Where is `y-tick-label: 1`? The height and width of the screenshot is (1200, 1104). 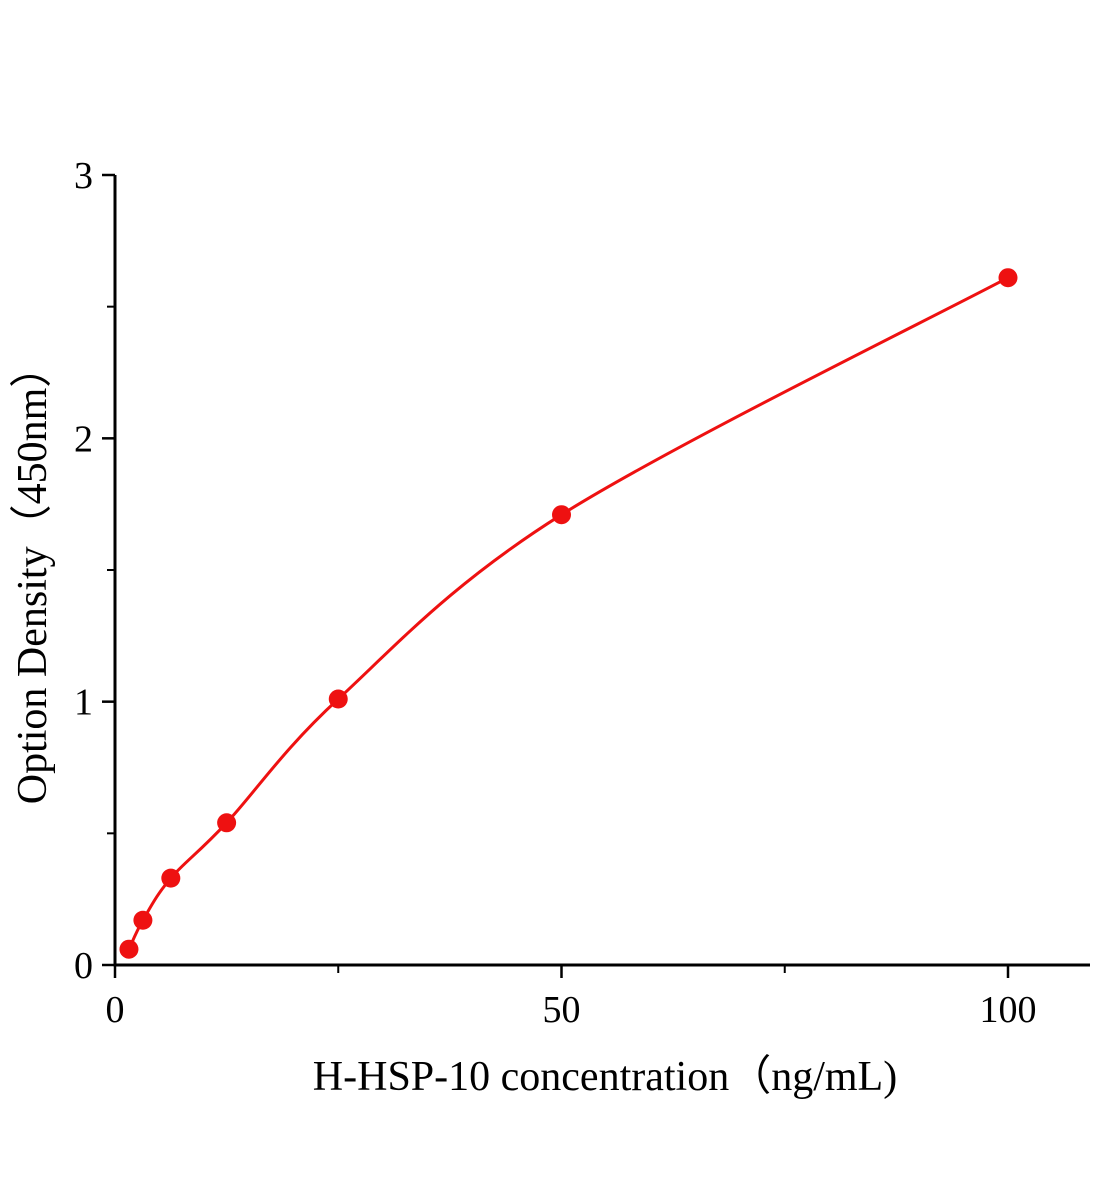
y-tick-label: 1 is located at coordinates (83, 703).